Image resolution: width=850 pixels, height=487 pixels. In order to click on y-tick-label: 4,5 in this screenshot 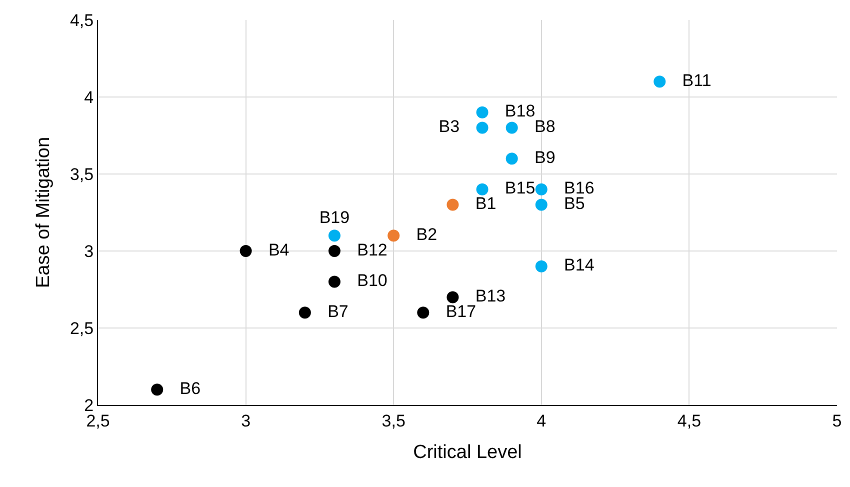, I will do `click(82, 20)`.